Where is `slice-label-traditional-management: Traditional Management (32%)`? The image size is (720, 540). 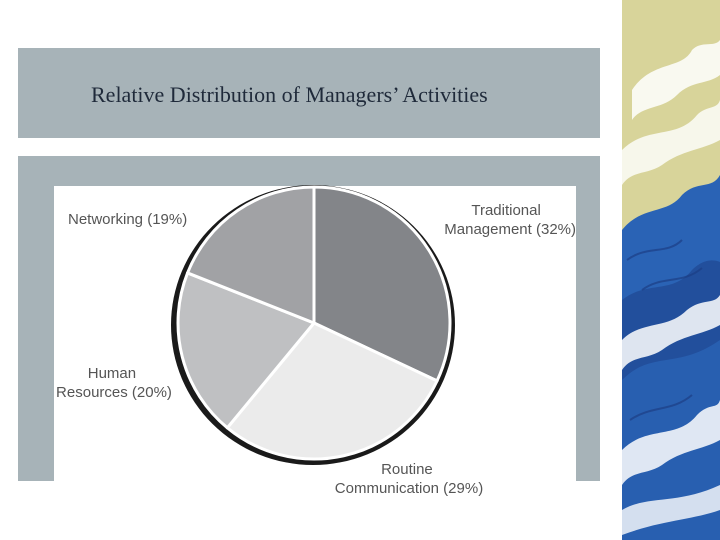 slice-label-traditional-management: Traditional Management (32%) is located at coordinates (510, 220).